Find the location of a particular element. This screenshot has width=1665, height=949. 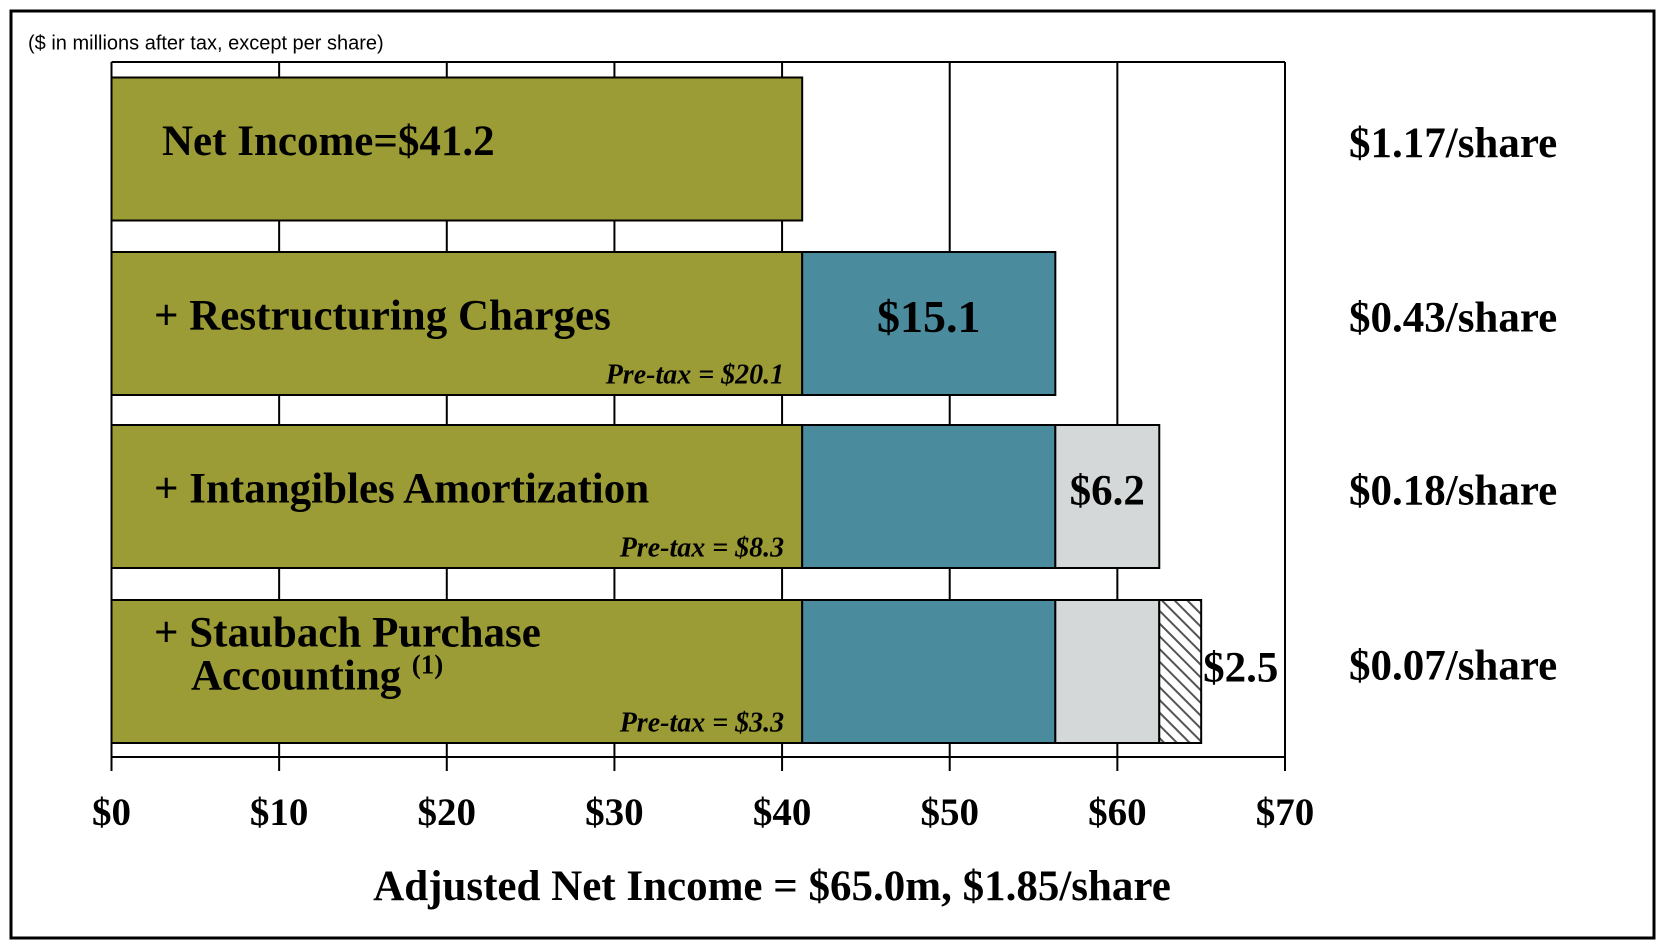

category-label: + Restructuring Charges is located at coordinates (382, 315).